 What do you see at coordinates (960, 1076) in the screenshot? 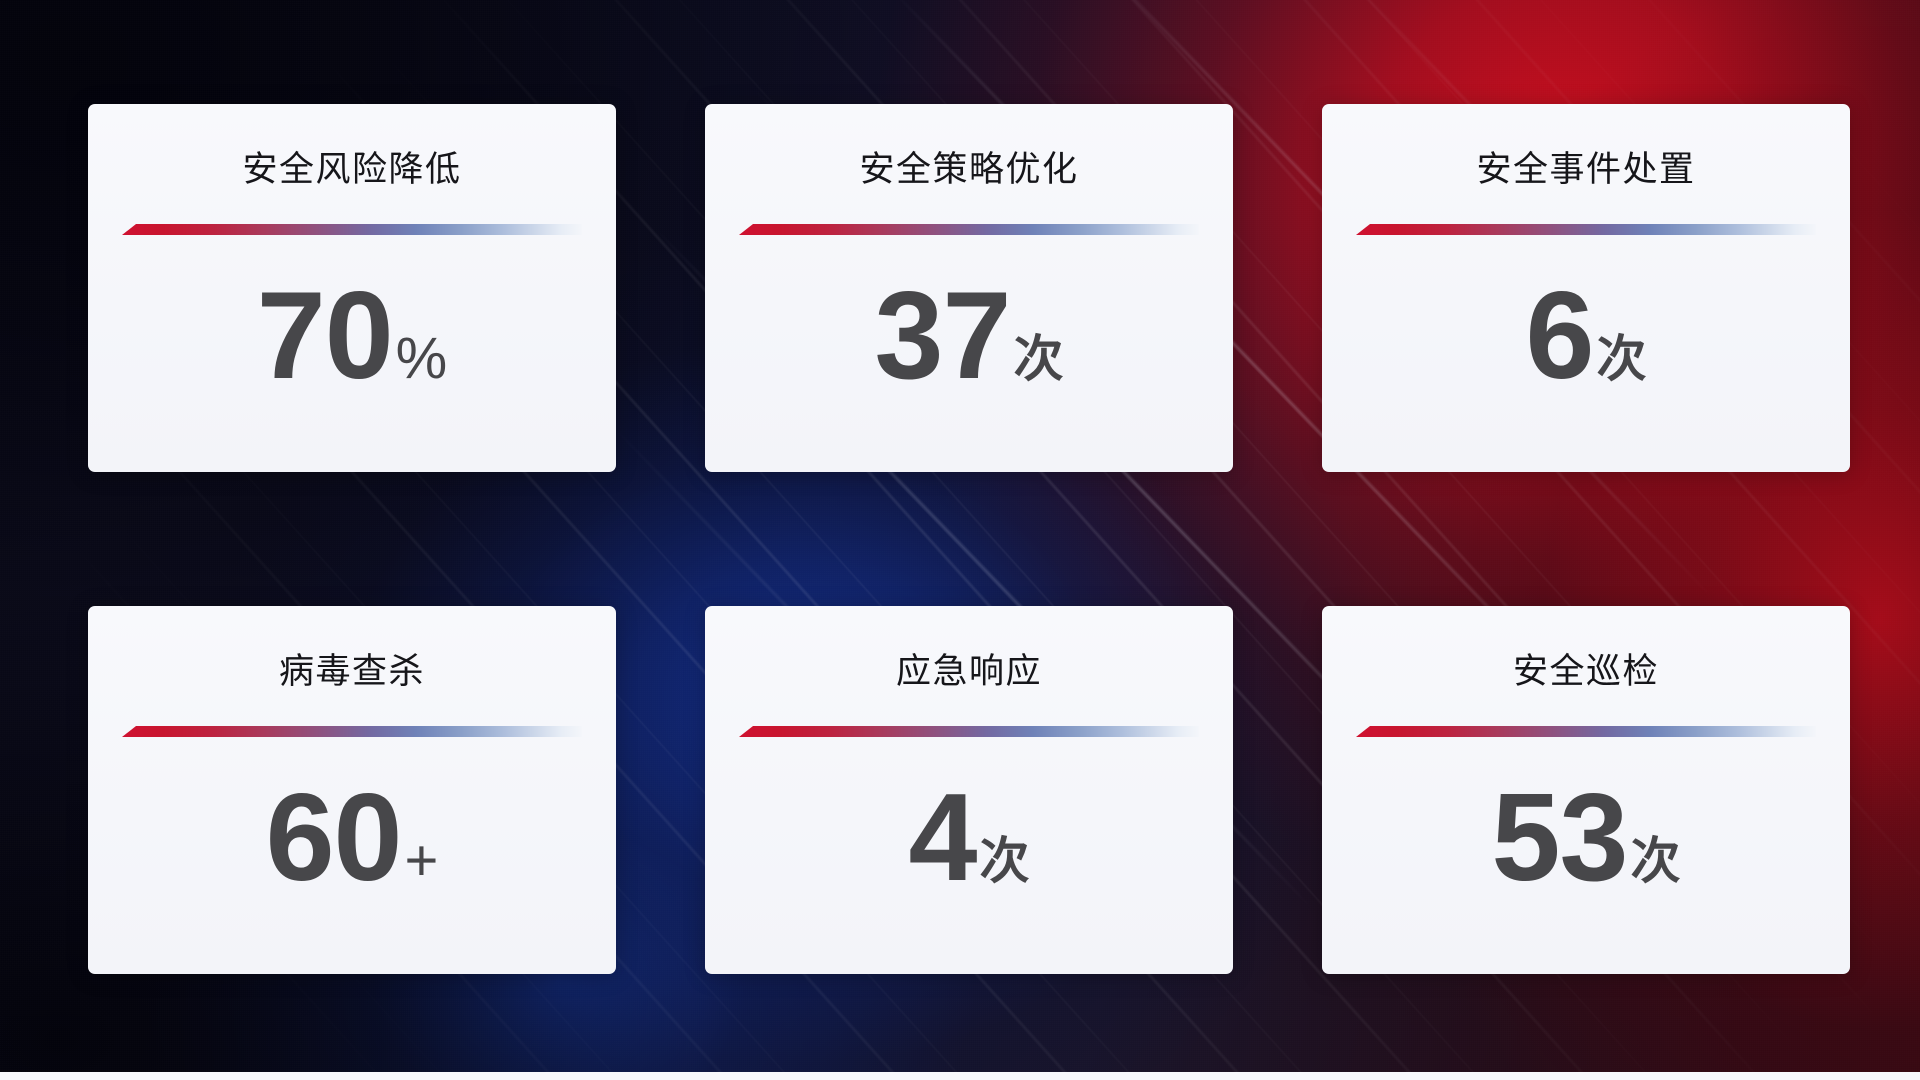
I see `background-bottom-edge` at bounding box center [960, 1076].